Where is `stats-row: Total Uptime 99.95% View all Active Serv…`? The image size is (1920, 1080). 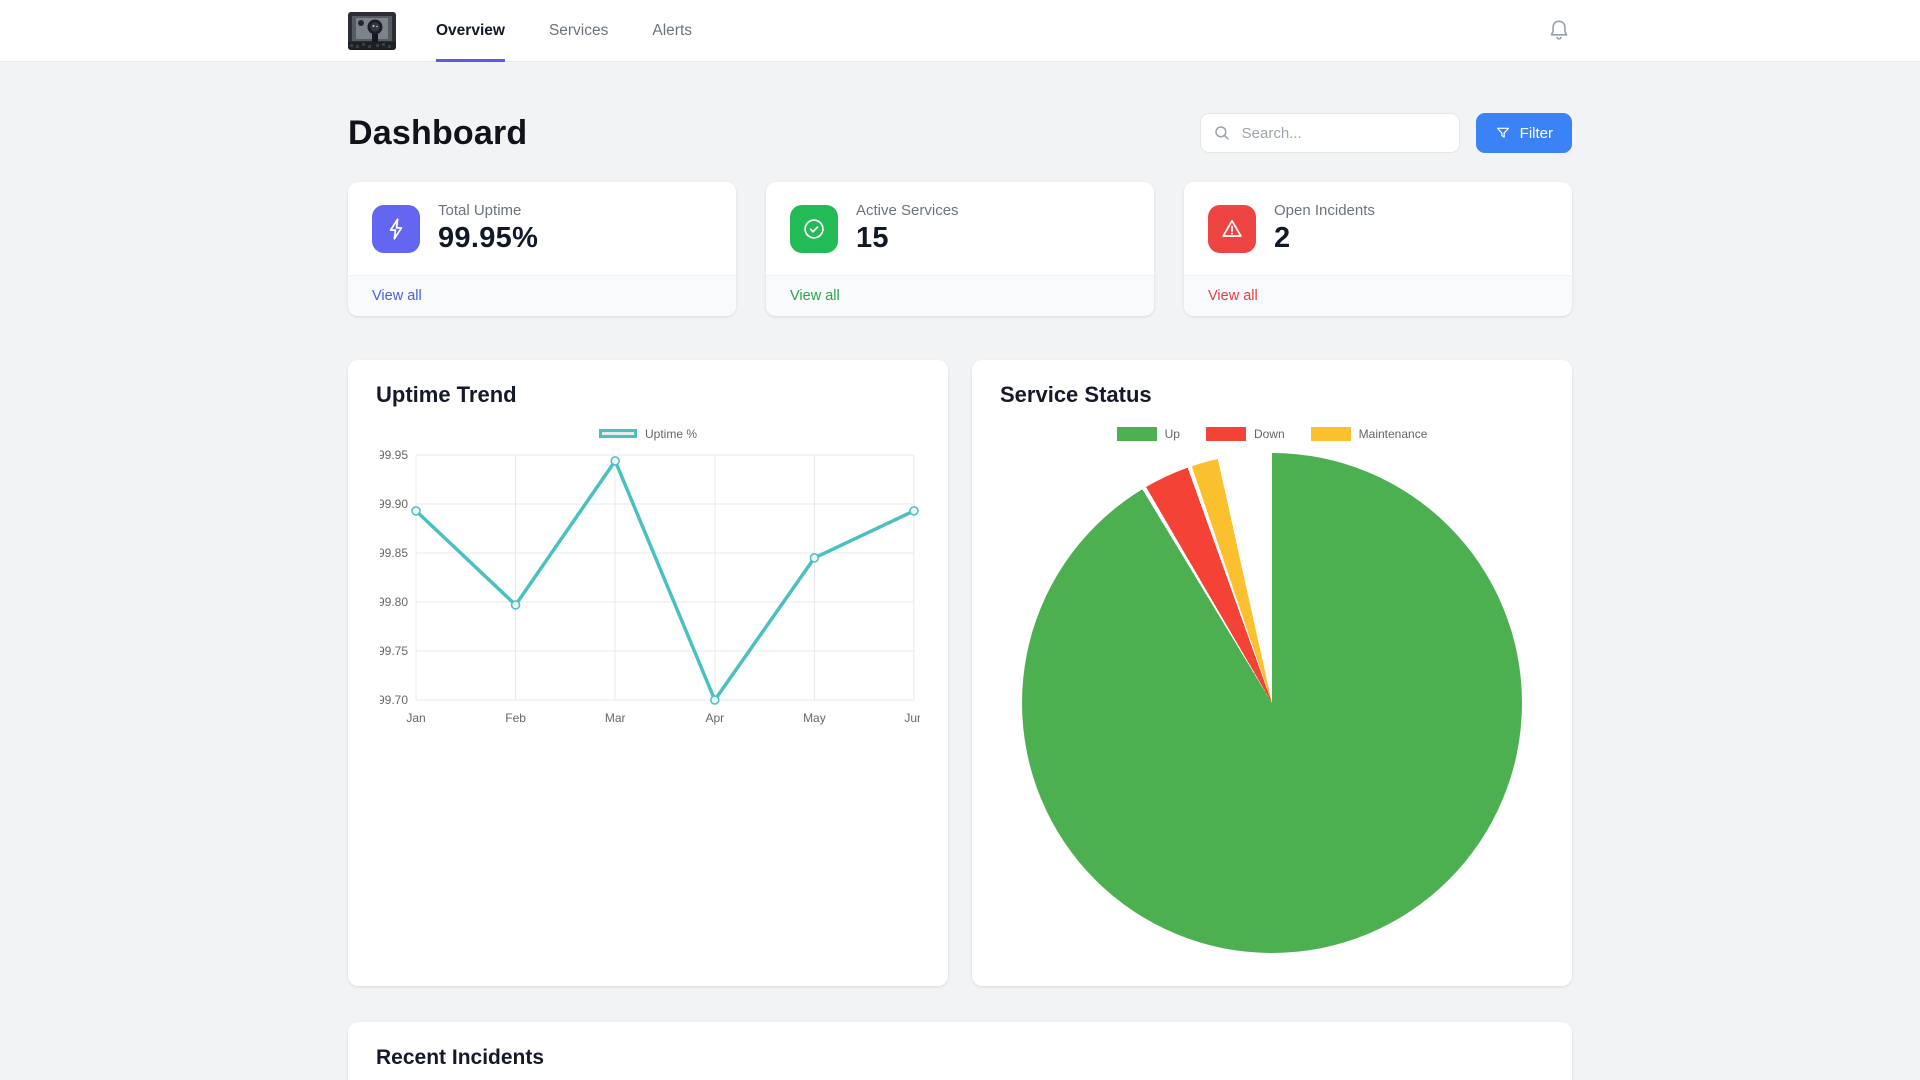 stats-row: Total Uptime 99.95% View all Active Serv… is located at coordinates (960, 249).